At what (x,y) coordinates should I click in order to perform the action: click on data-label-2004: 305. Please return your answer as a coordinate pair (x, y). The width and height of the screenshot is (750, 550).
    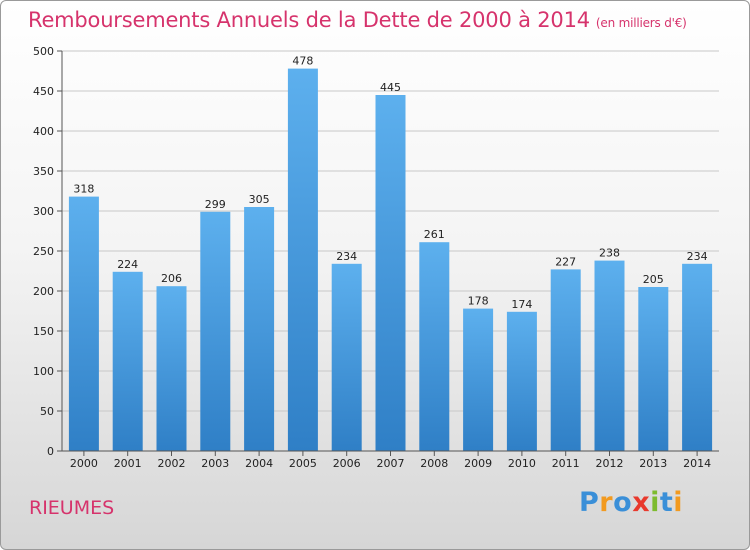
    Looking at the image, I should click on (259, 199).